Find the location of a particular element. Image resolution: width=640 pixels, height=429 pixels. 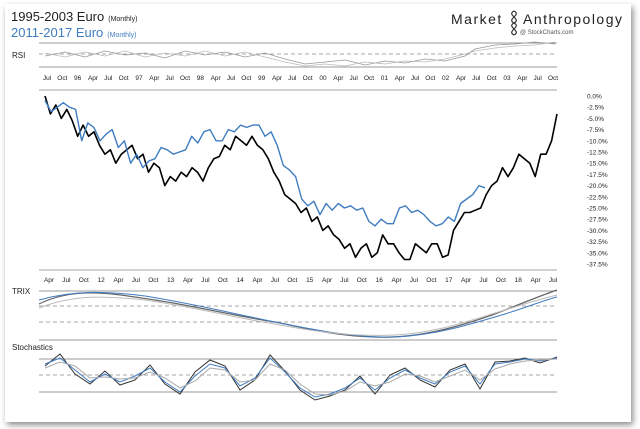

trix-line-blue is located at coordinates (298, 314).